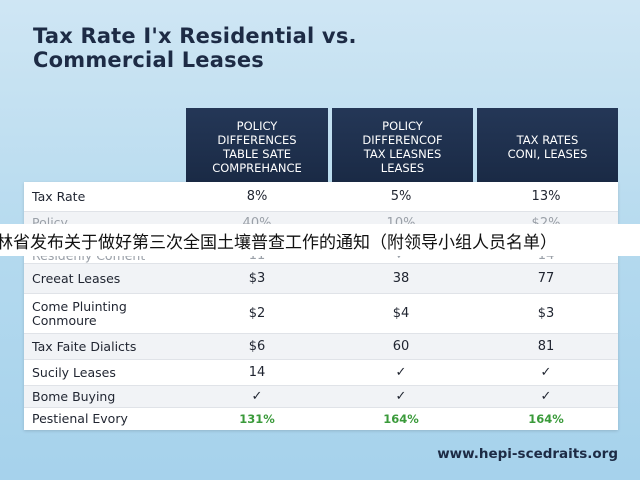 This screenshot has width=640, height=480. What do you see at coordinates (321, 373) in the screenshot?
I see `table-row: Sucily Leases 14 ✓ ✓` at bounding box center [321, 373].